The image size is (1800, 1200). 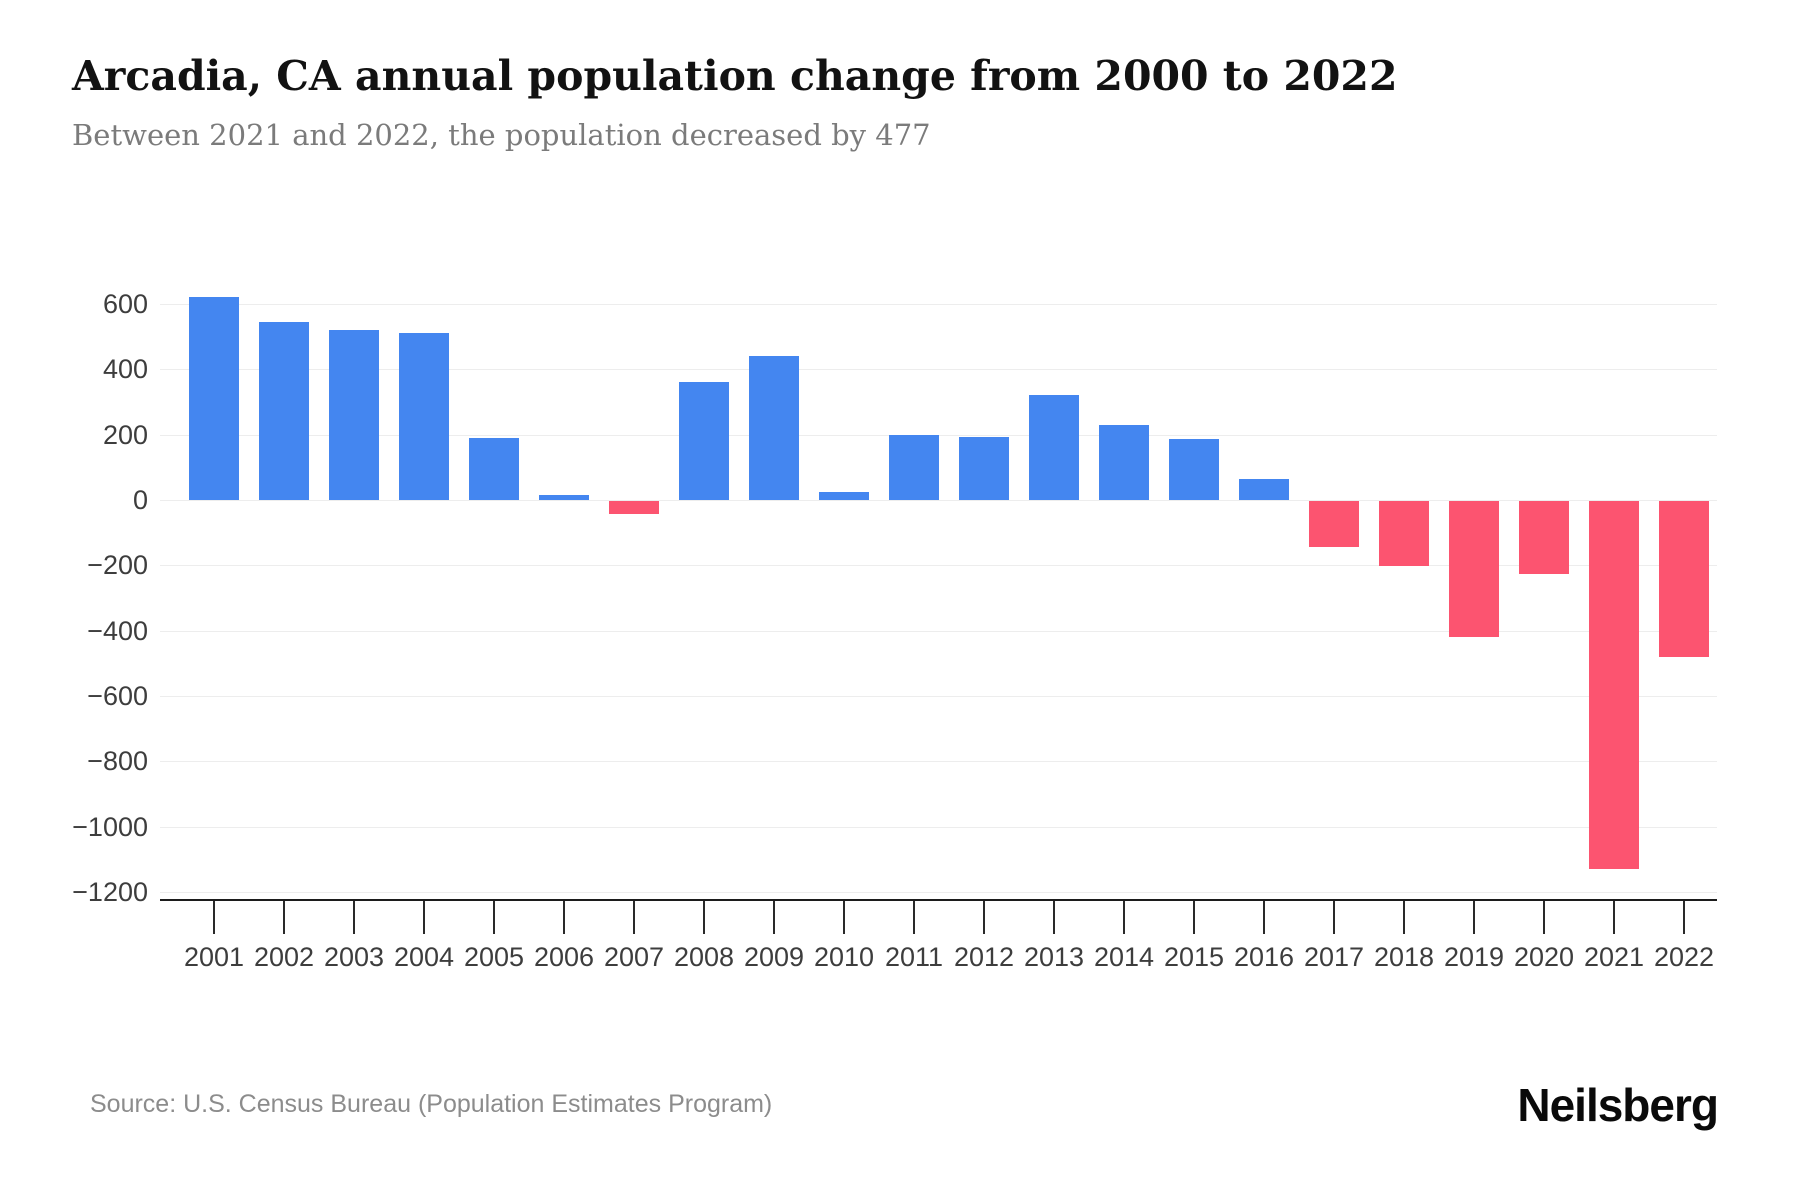 I want to click on x-tick-2012, so click(x=984, y=917).